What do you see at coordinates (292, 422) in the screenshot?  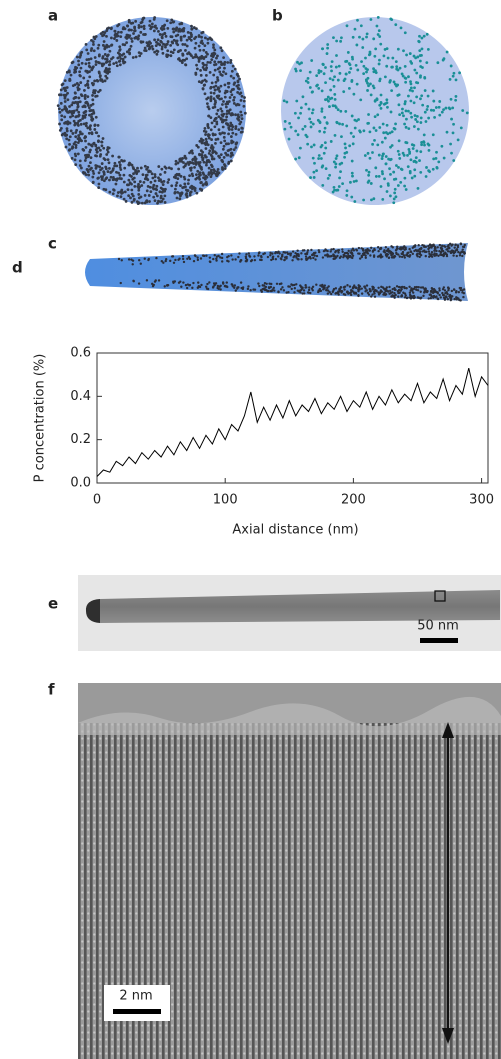 I see `data-line` at bounding box center [292, 422].